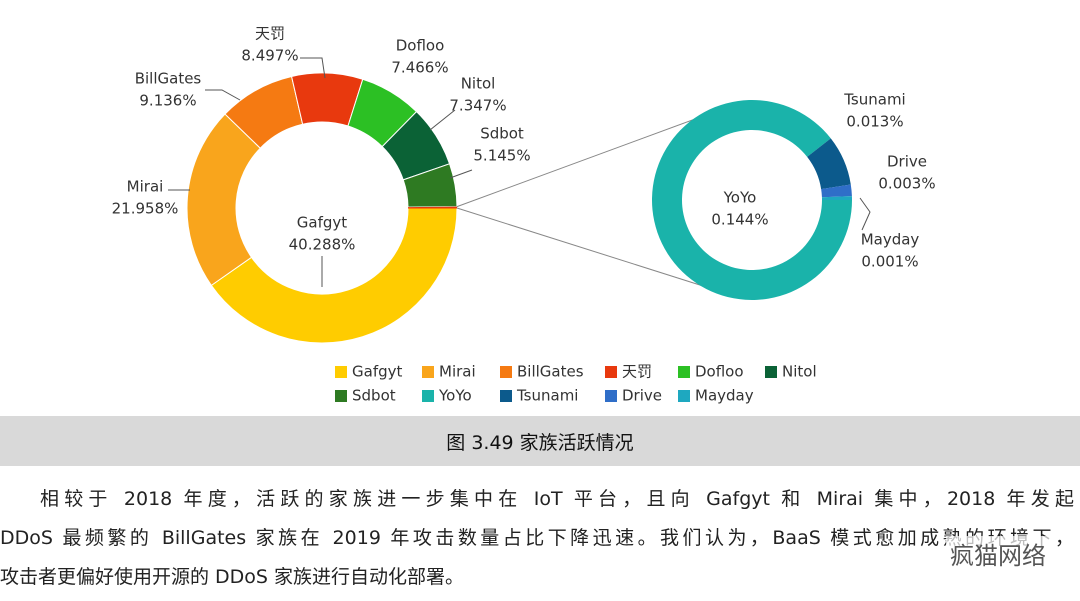  Describe the element at coordinates (419, 68) in the screenshot. I see `slice-value-label: 7.466%` at that location.